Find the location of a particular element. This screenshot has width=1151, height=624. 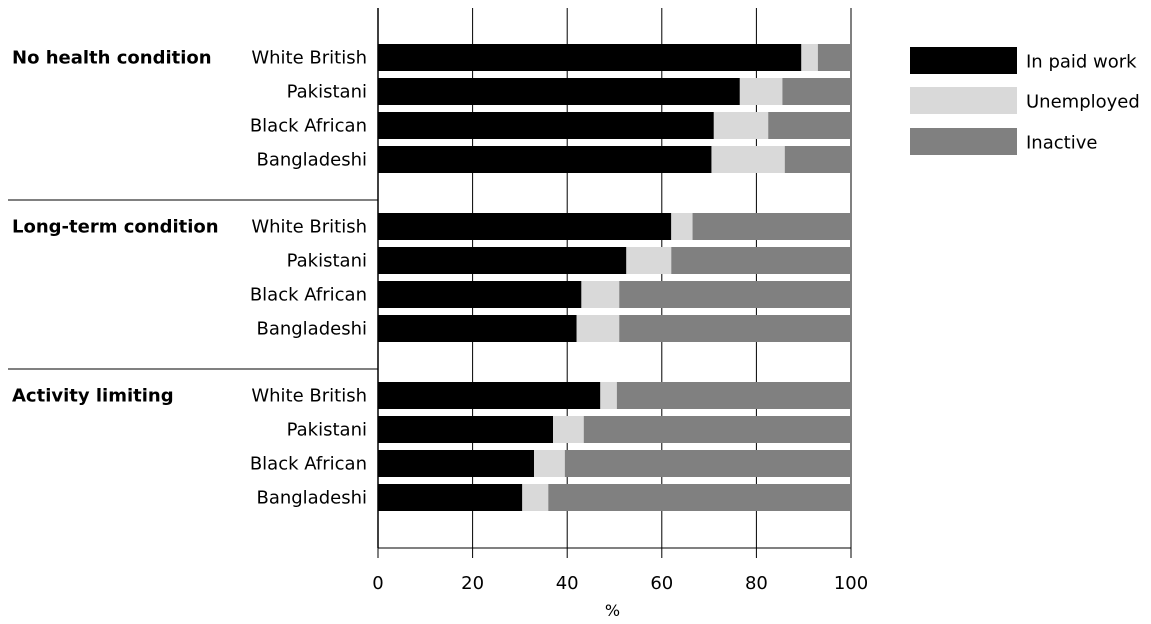

group-label: Activity limiting is located at coordinates (93, 396).